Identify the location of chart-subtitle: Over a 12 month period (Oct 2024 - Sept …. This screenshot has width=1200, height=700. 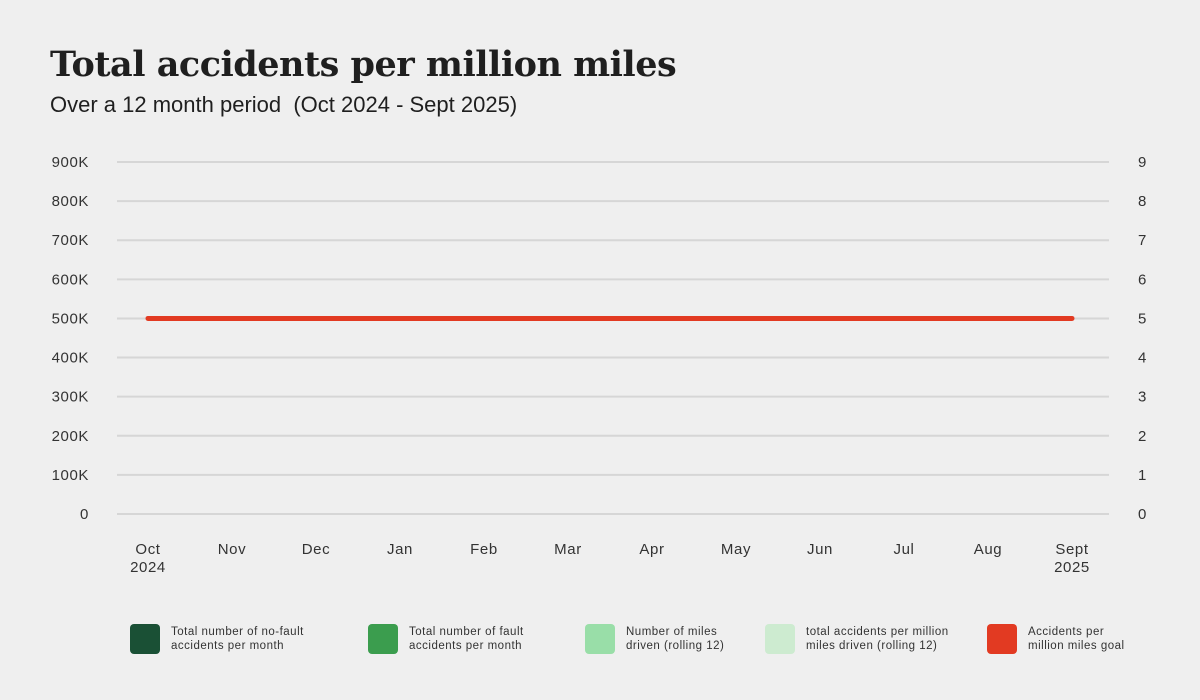
(284, 104).